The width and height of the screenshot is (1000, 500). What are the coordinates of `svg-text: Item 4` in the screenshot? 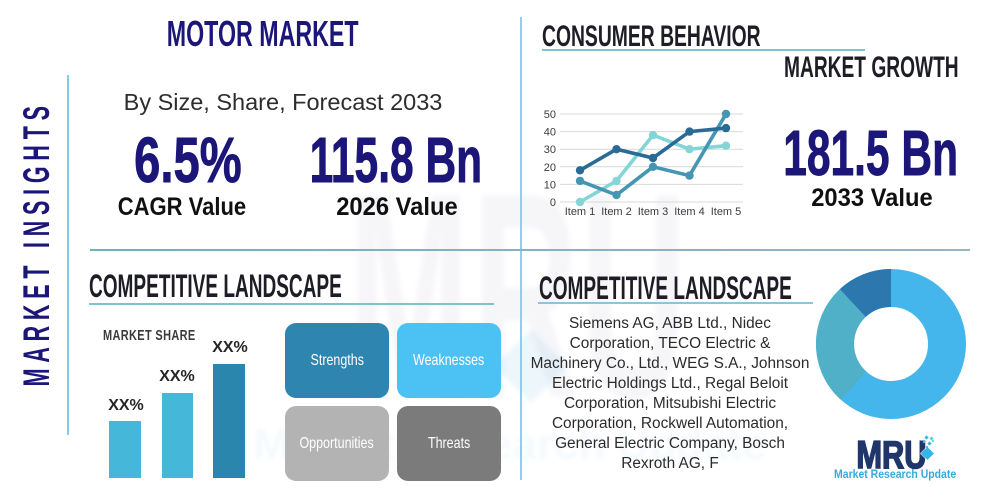 It's located at (689, 212).